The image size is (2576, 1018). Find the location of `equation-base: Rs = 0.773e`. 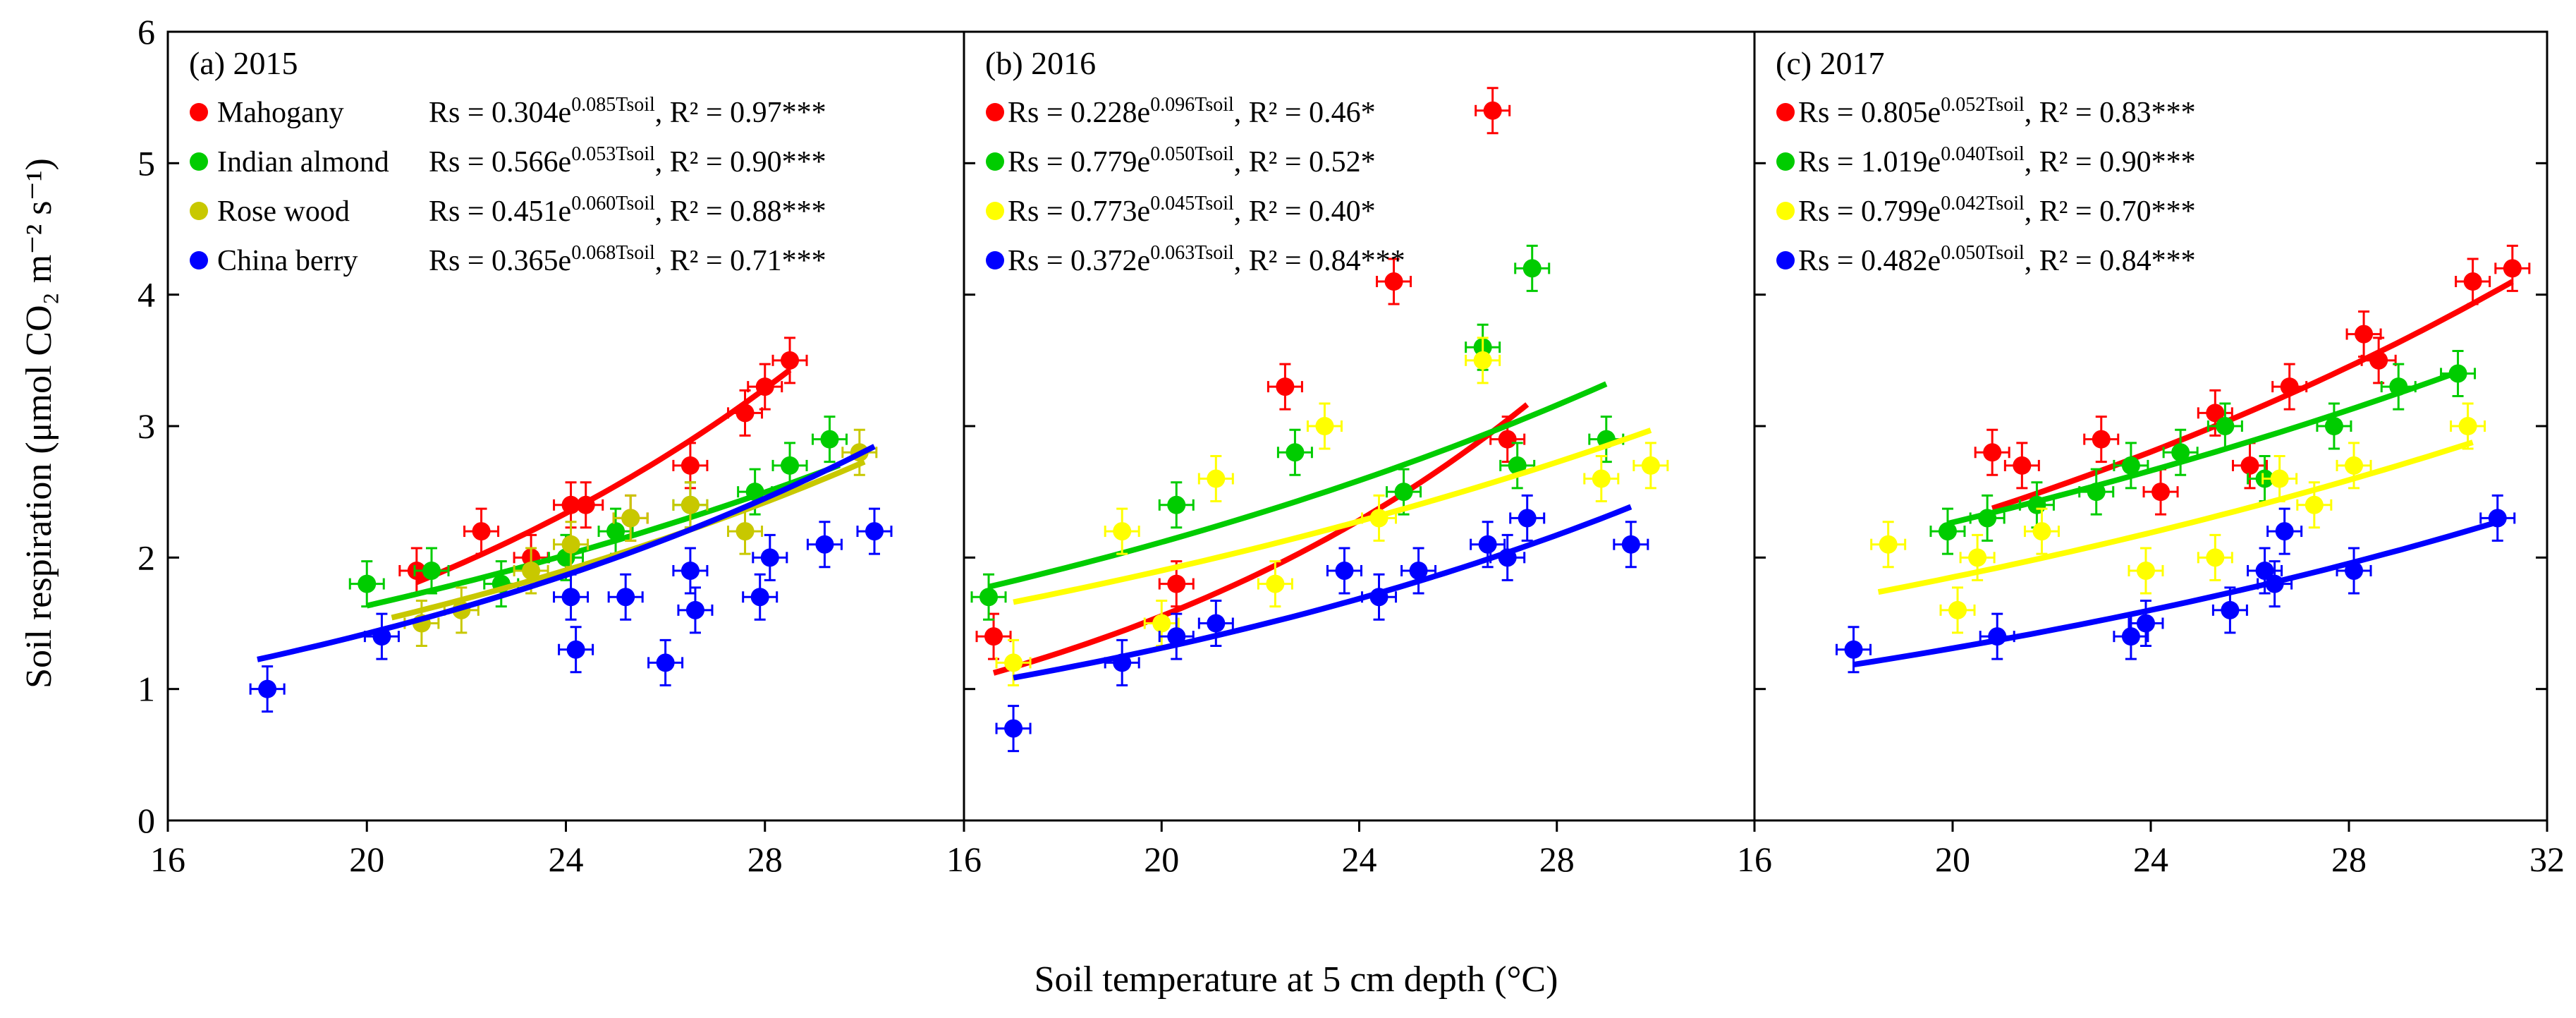

equation-base: Rs = 0.773e is located at coordinates (1079, 211).